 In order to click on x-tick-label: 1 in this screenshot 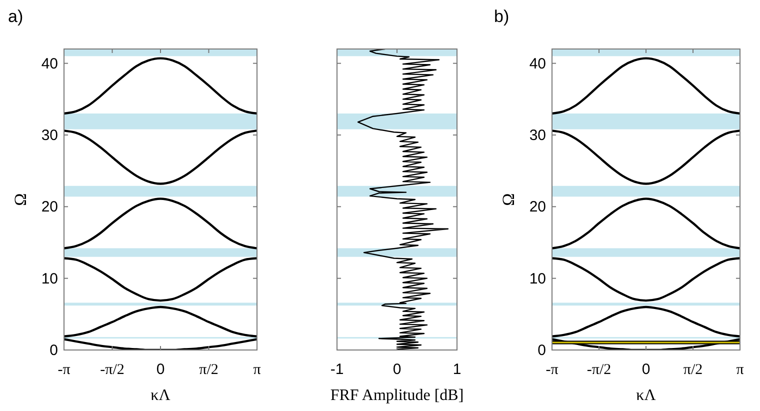, I will do `click(457, 369)`.